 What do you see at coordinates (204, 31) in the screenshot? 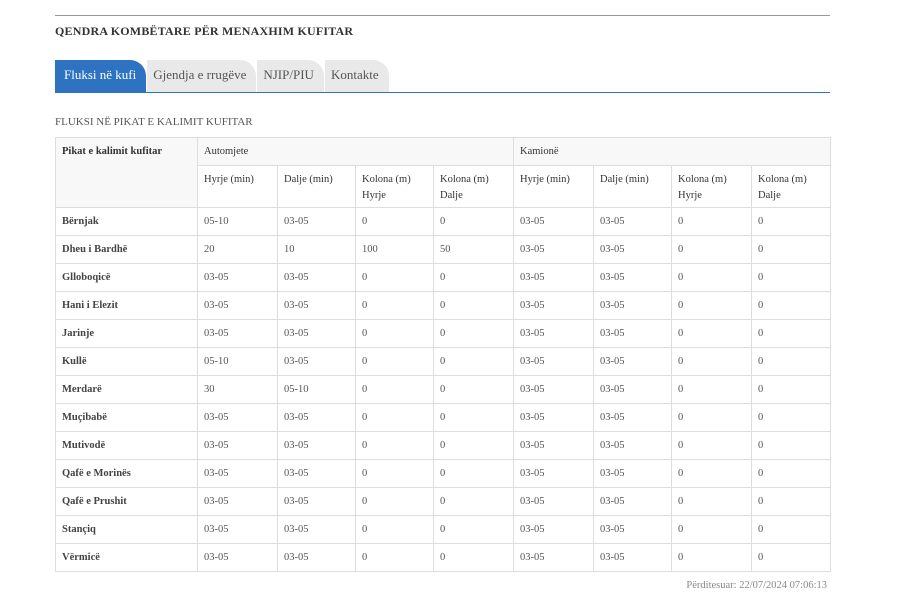
I see `site-title: QENDRA KOMBËTARE PËR MENAXHIM KUFITAR` at bounding box center [204, 31].